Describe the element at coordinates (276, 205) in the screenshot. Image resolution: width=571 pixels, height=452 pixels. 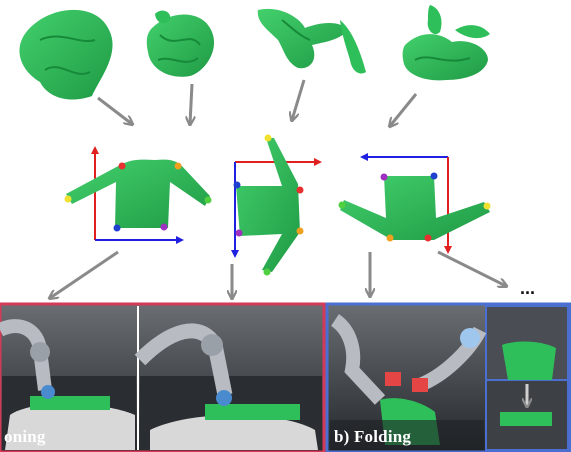
I see `canonical-shirt-rotated` at that location.